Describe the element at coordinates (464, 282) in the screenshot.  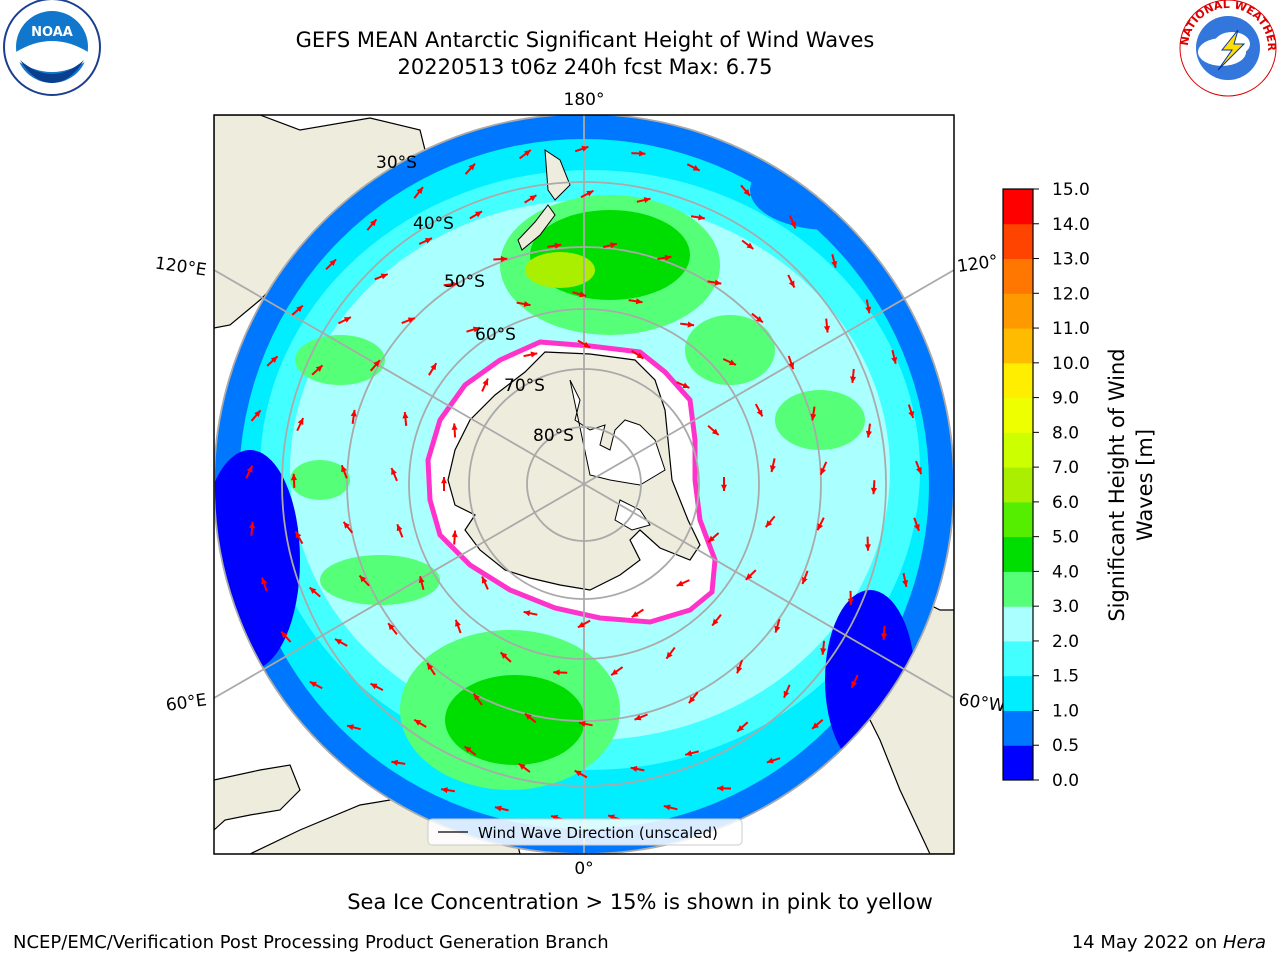
I see `lat-label-50s: 50°S` at that location.